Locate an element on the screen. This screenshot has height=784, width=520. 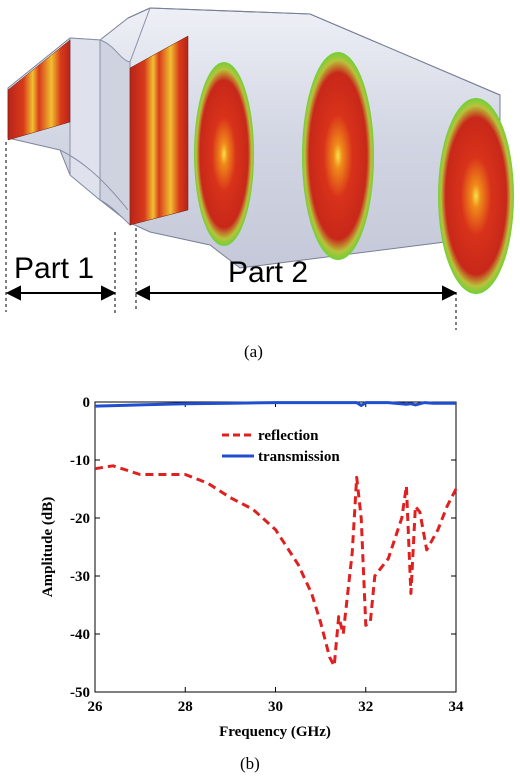
part2-label: Part 2 is located at coordinates (268, 272).